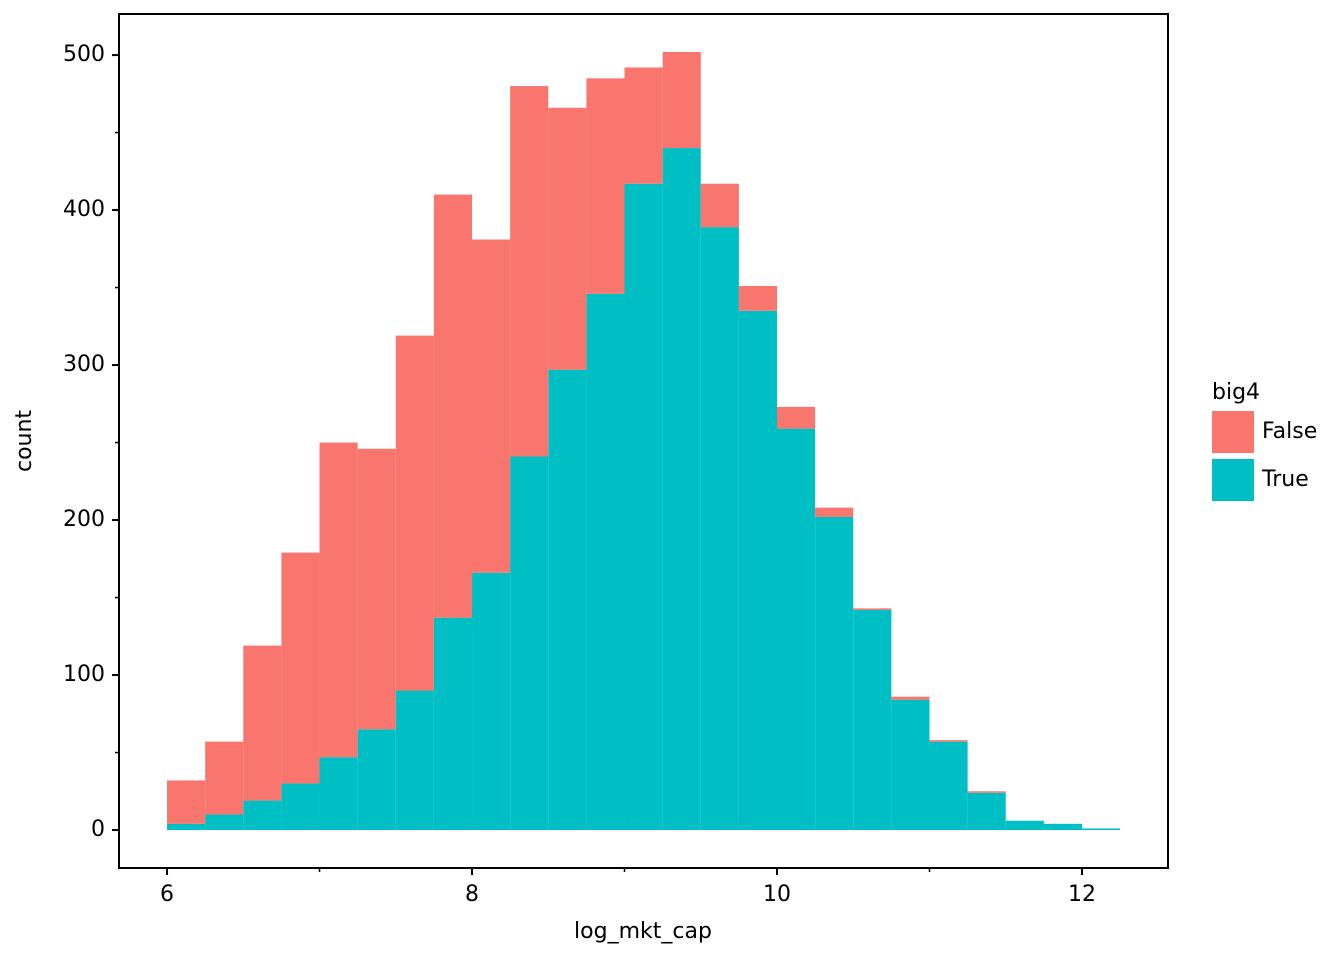 This screenshot has width=1344, height=960. I want to click on x-tick-label: 10, so click(777, 894).